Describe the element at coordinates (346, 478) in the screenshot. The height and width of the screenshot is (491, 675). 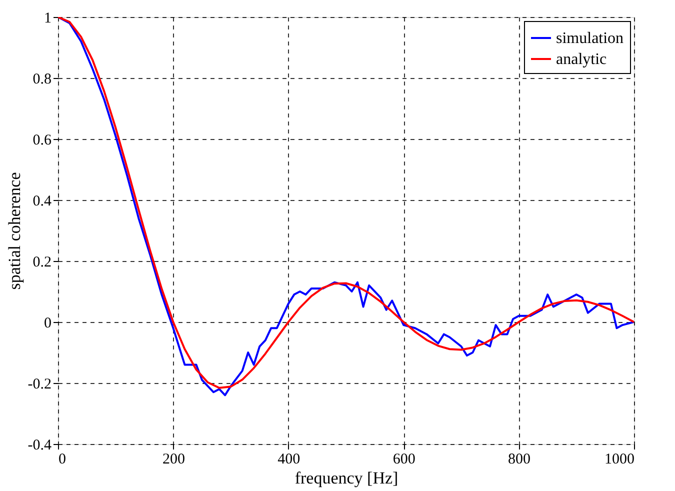
I see `x-axis-title: frequency [Hz]` at that location.